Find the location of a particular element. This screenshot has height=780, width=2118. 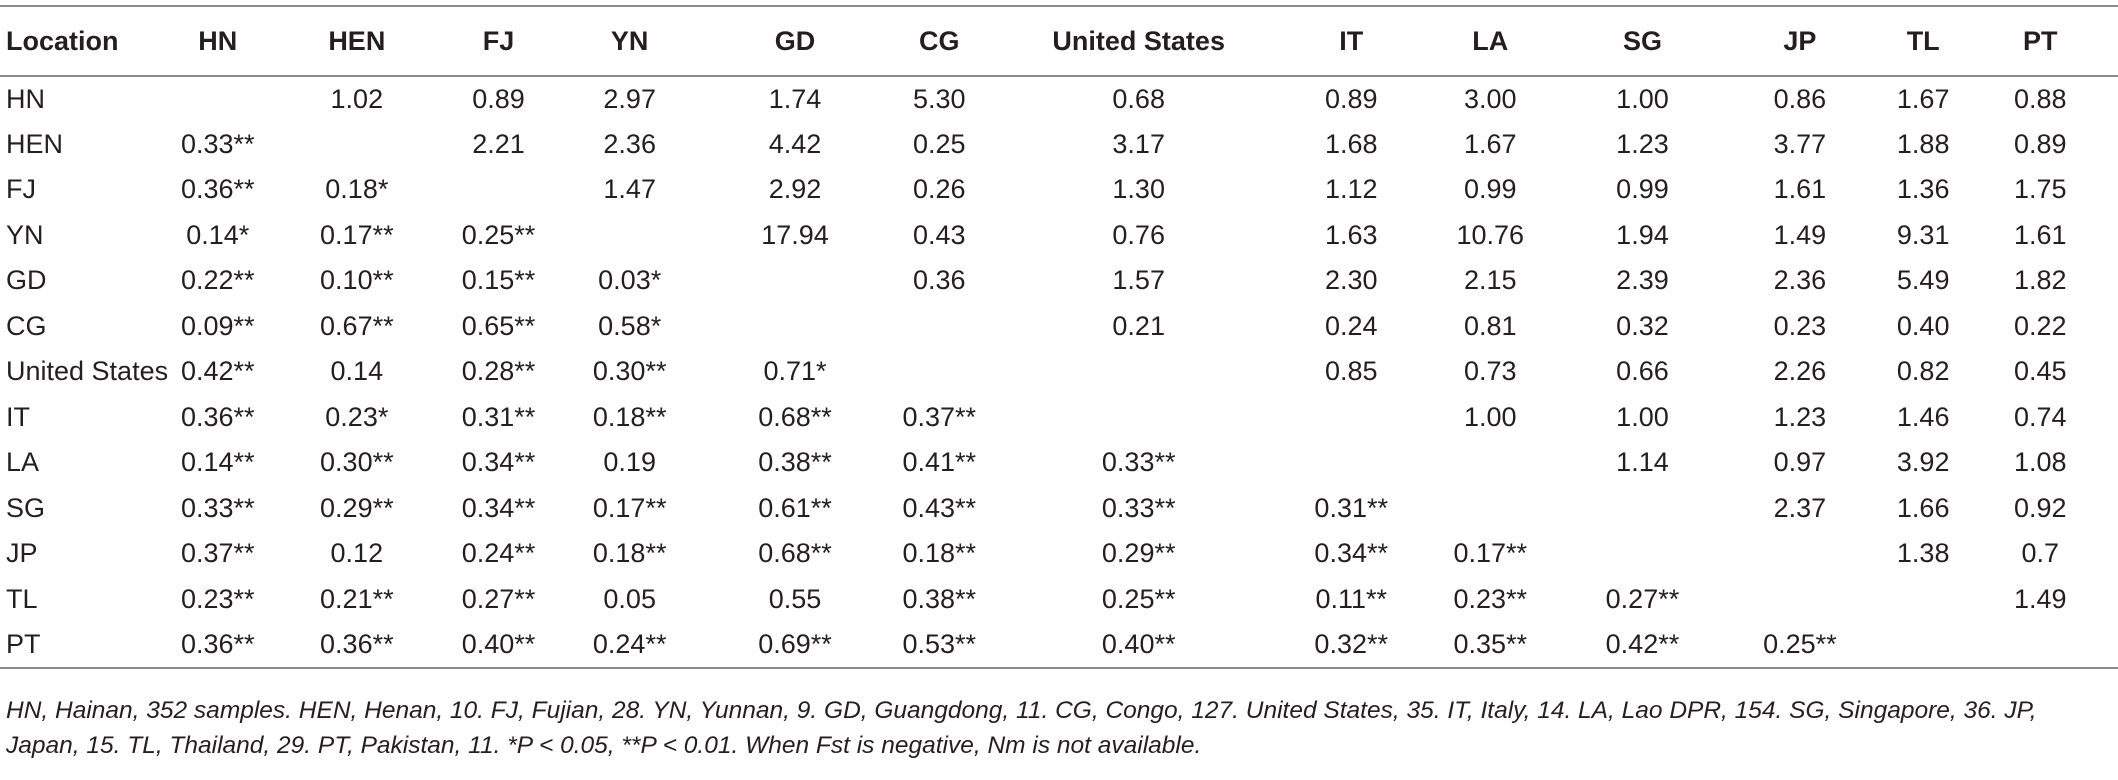

table-cell: 0.12 is located at coordinates (357, 553).